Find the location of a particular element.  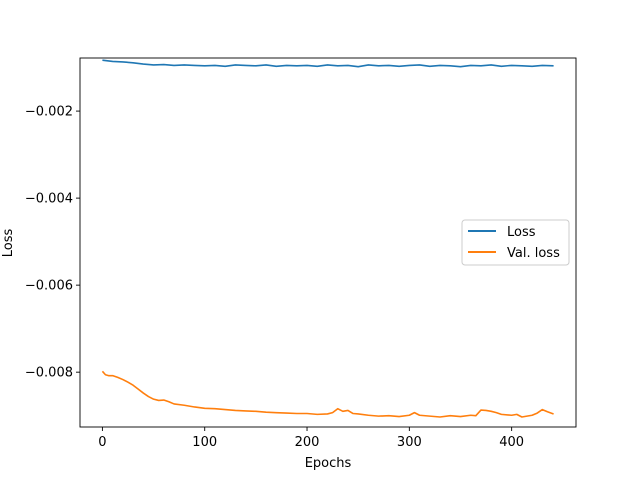

y-tick-label: −0.006 is located at coordinates (49, 286).